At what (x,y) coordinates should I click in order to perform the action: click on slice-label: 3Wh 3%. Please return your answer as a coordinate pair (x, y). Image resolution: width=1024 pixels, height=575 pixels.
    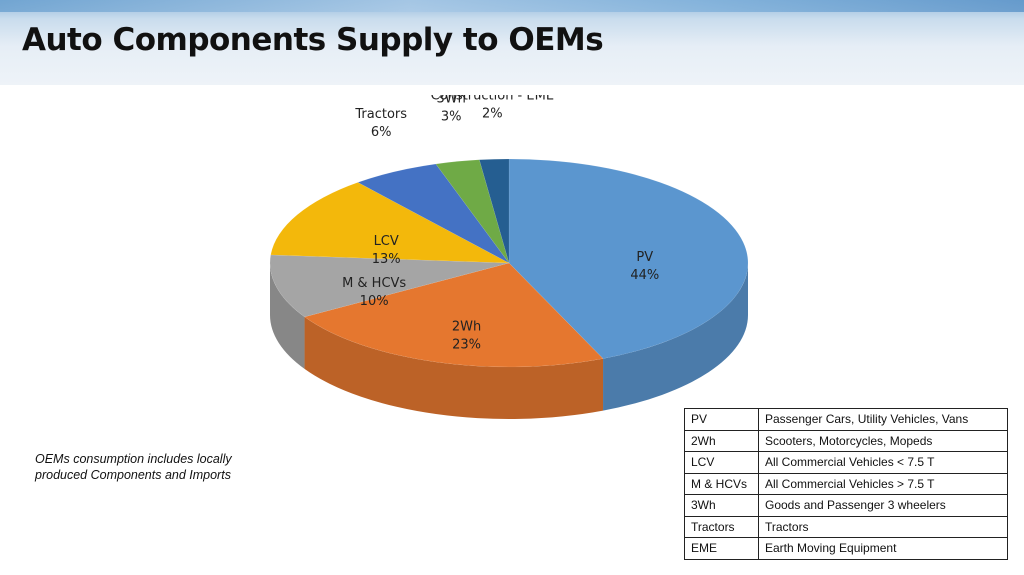
    Looking at the image, I should click on (450, 110).